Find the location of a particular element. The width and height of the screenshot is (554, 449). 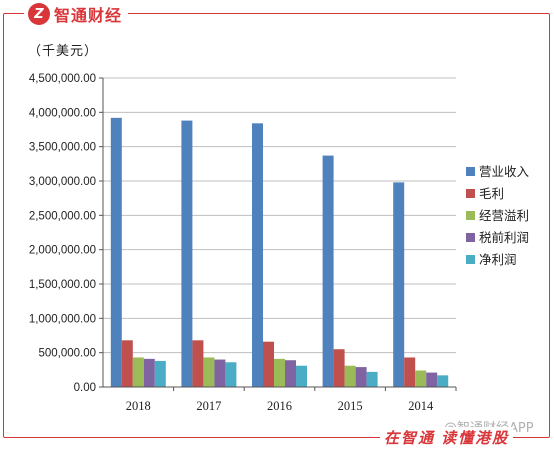

x-tick-label: 2014 is located at coordinates (421, 406).